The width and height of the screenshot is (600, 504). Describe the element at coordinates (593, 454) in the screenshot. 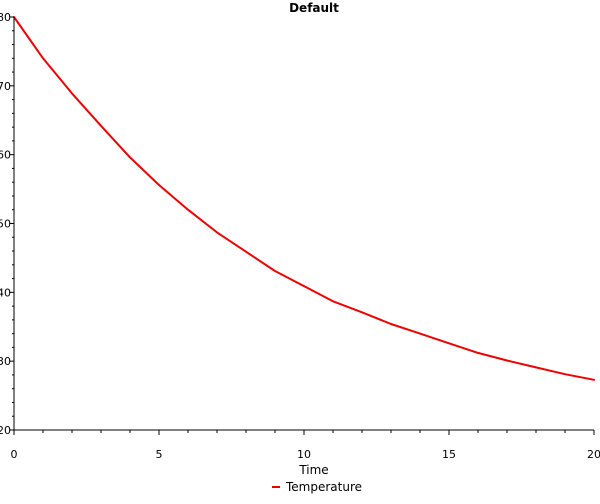

I see `x-tick-label: 20` at that location.